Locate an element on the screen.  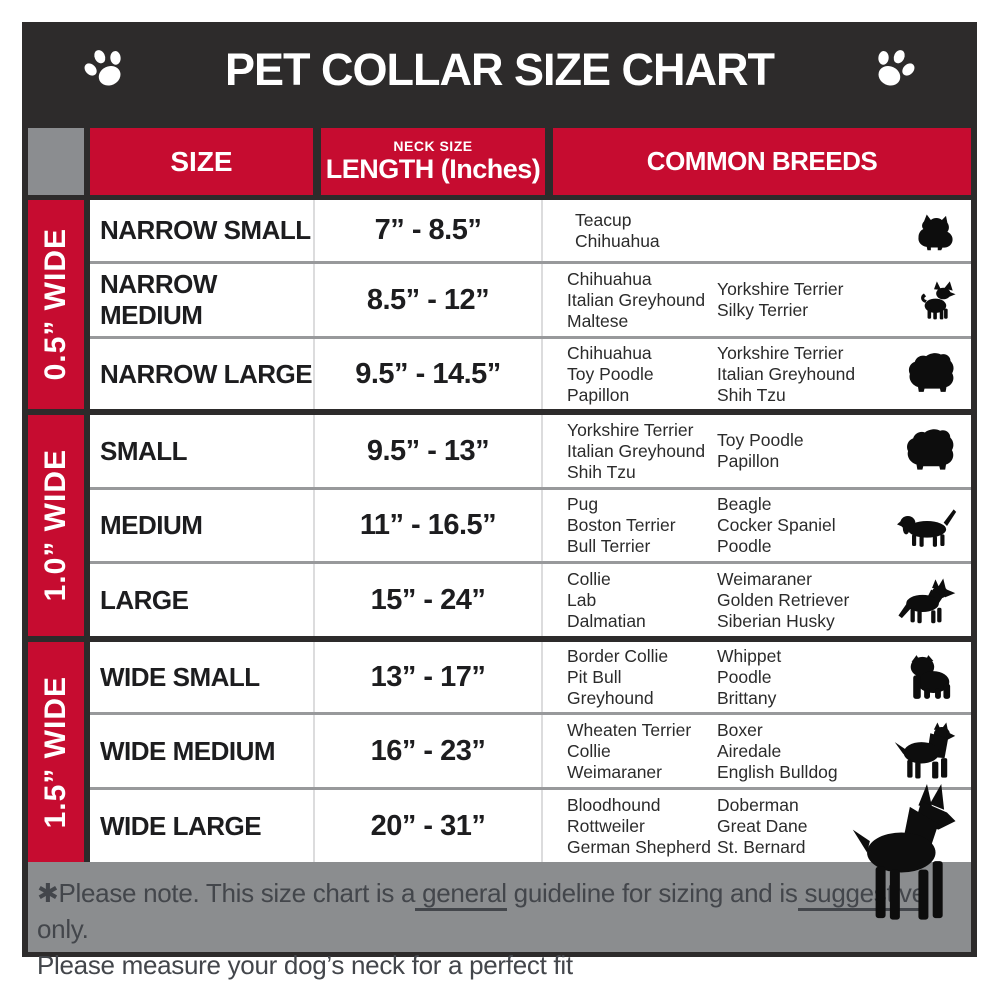
page-title: PET COLLAR SIZE CHART is located at coordinates (500, 69).